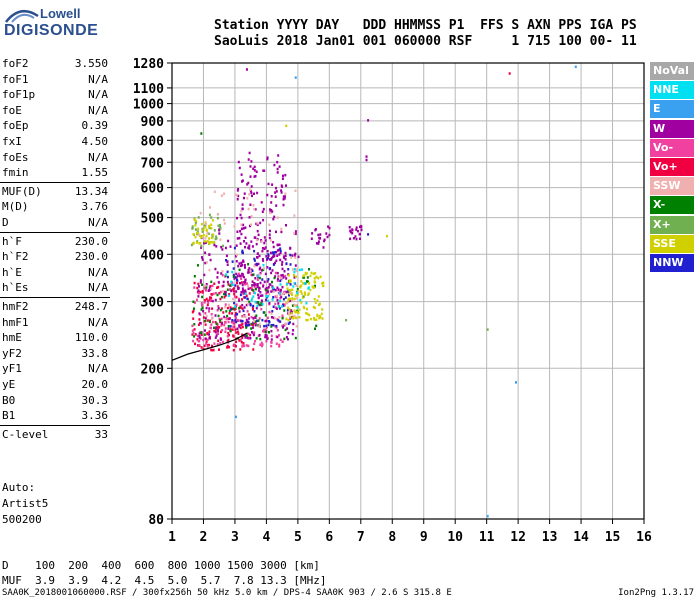 This screenshot has width=700, height=600. What do you see at coordinates (672, 147) in the screenshot?
I see `legend-item-vo-: Vo-` at bounding box center [672, 147].